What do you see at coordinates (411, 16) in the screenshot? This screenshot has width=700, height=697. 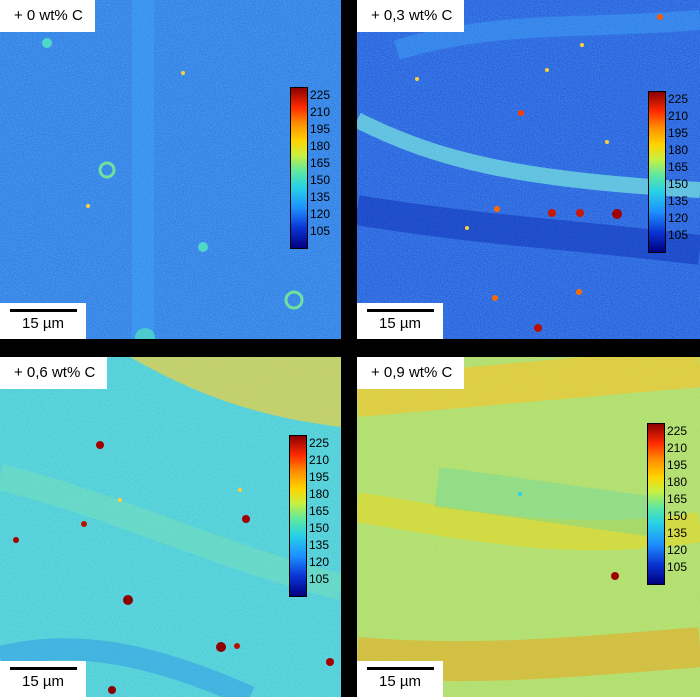 I see `panel-label: + 0,3 wt% C` at bounding box center [411, 16].